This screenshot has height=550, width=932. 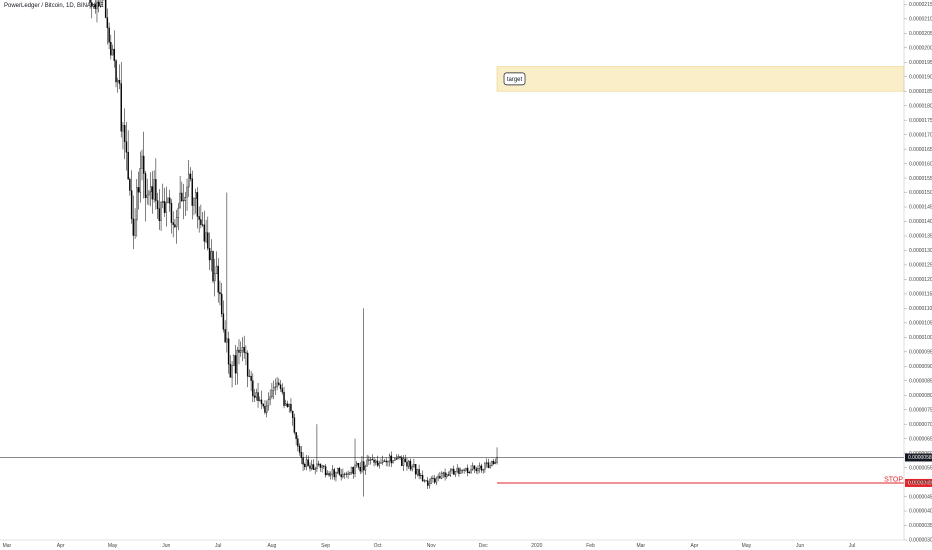 What do you see at coordinates (514, 79) in the screenshot?
I see `target-label-box` at bounding box center [514, 79].